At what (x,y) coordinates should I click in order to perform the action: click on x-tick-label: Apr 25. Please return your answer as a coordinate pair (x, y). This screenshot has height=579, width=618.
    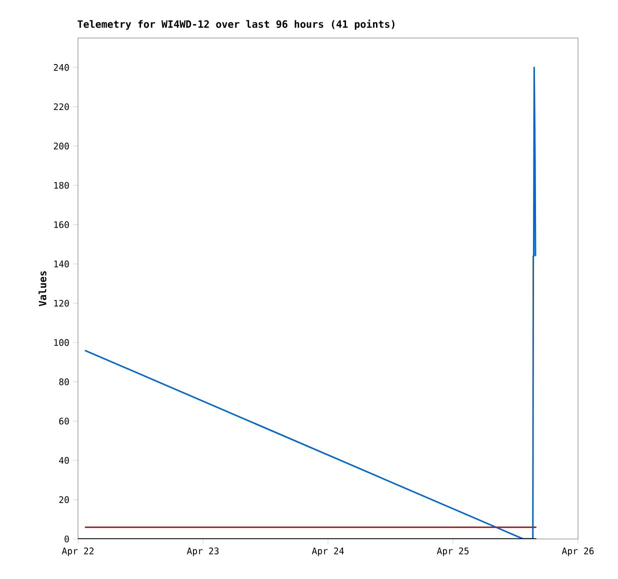
    Looking at the image, I should click on (452, 552).